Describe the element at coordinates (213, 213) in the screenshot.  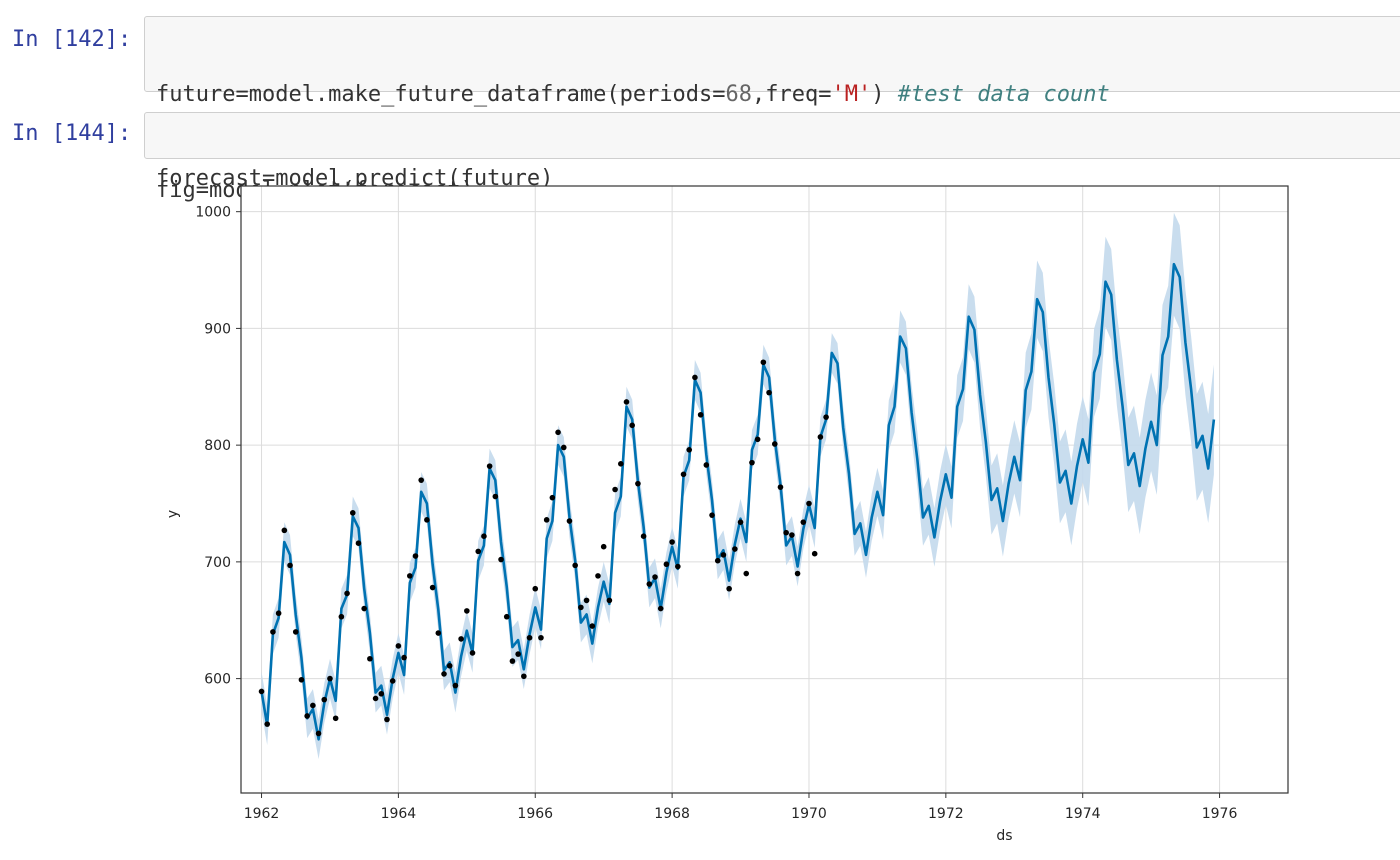
I see `y-tick-label: 1000` at that location.